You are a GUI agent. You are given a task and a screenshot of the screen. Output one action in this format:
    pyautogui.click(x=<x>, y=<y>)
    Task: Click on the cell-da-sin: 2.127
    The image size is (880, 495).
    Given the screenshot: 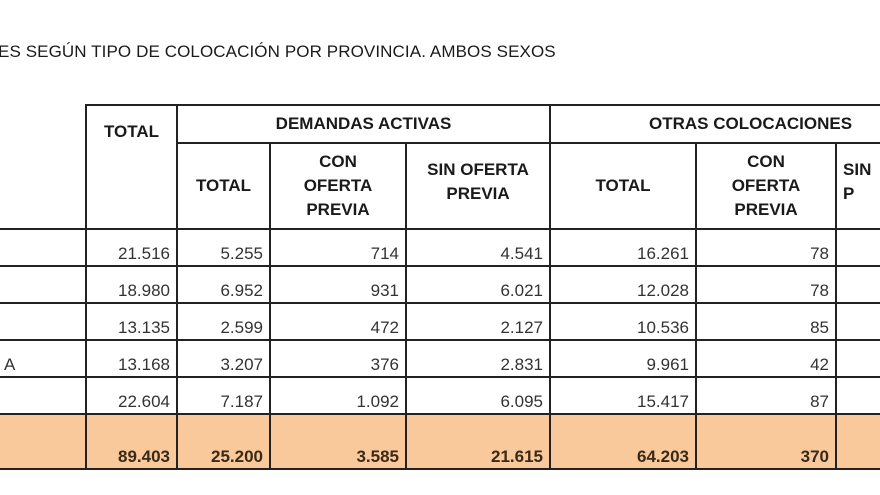 What is the action you would take?
    pyautogui.click(x=478, y=321)
    